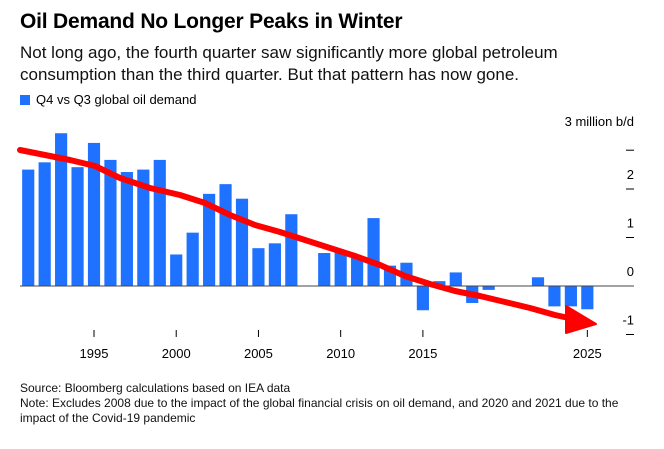 The width and height of the screenshot is (664, 449). I want to click on x-tick-label: 2010, so click(340, 353).